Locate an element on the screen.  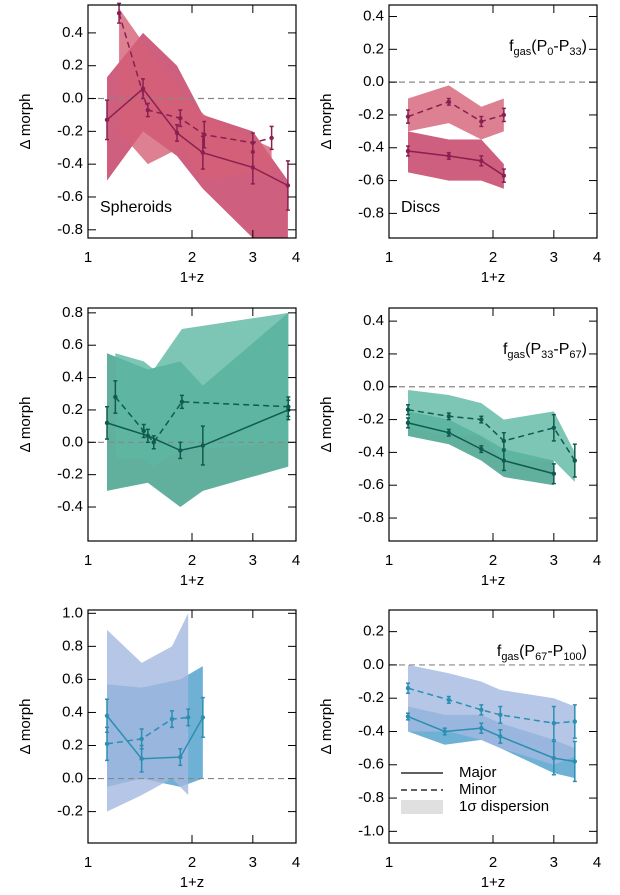
annotation: fgas(P0-P33) is located at coordinates (548, 48).